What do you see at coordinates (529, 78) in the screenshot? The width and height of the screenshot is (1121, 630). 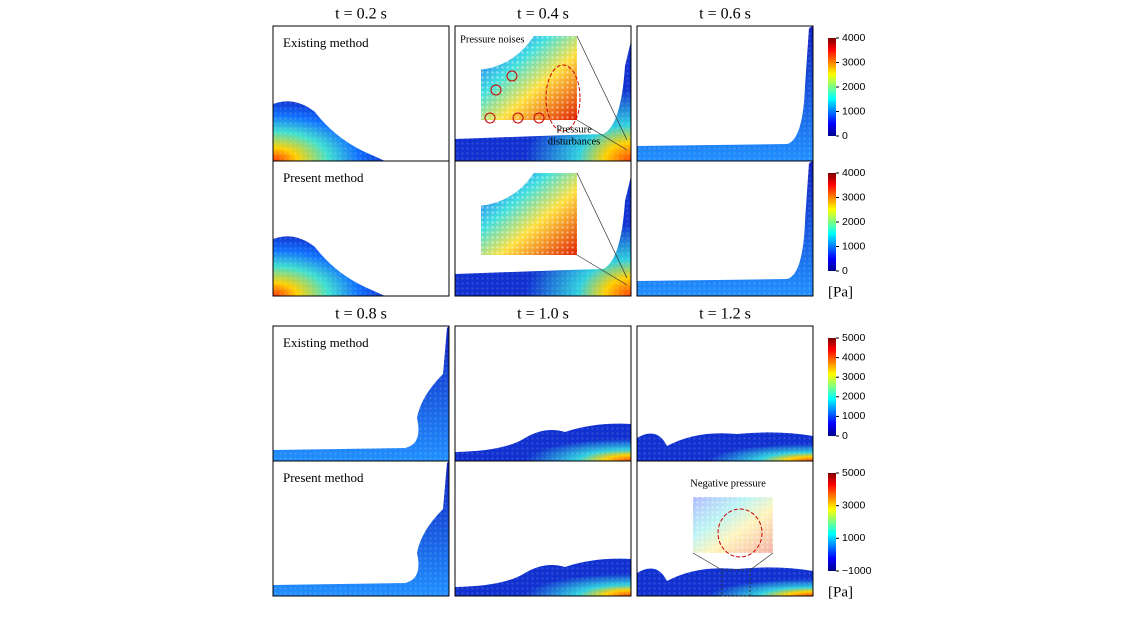 I see `inset-existing-dots` at bounding box center [529, 78].